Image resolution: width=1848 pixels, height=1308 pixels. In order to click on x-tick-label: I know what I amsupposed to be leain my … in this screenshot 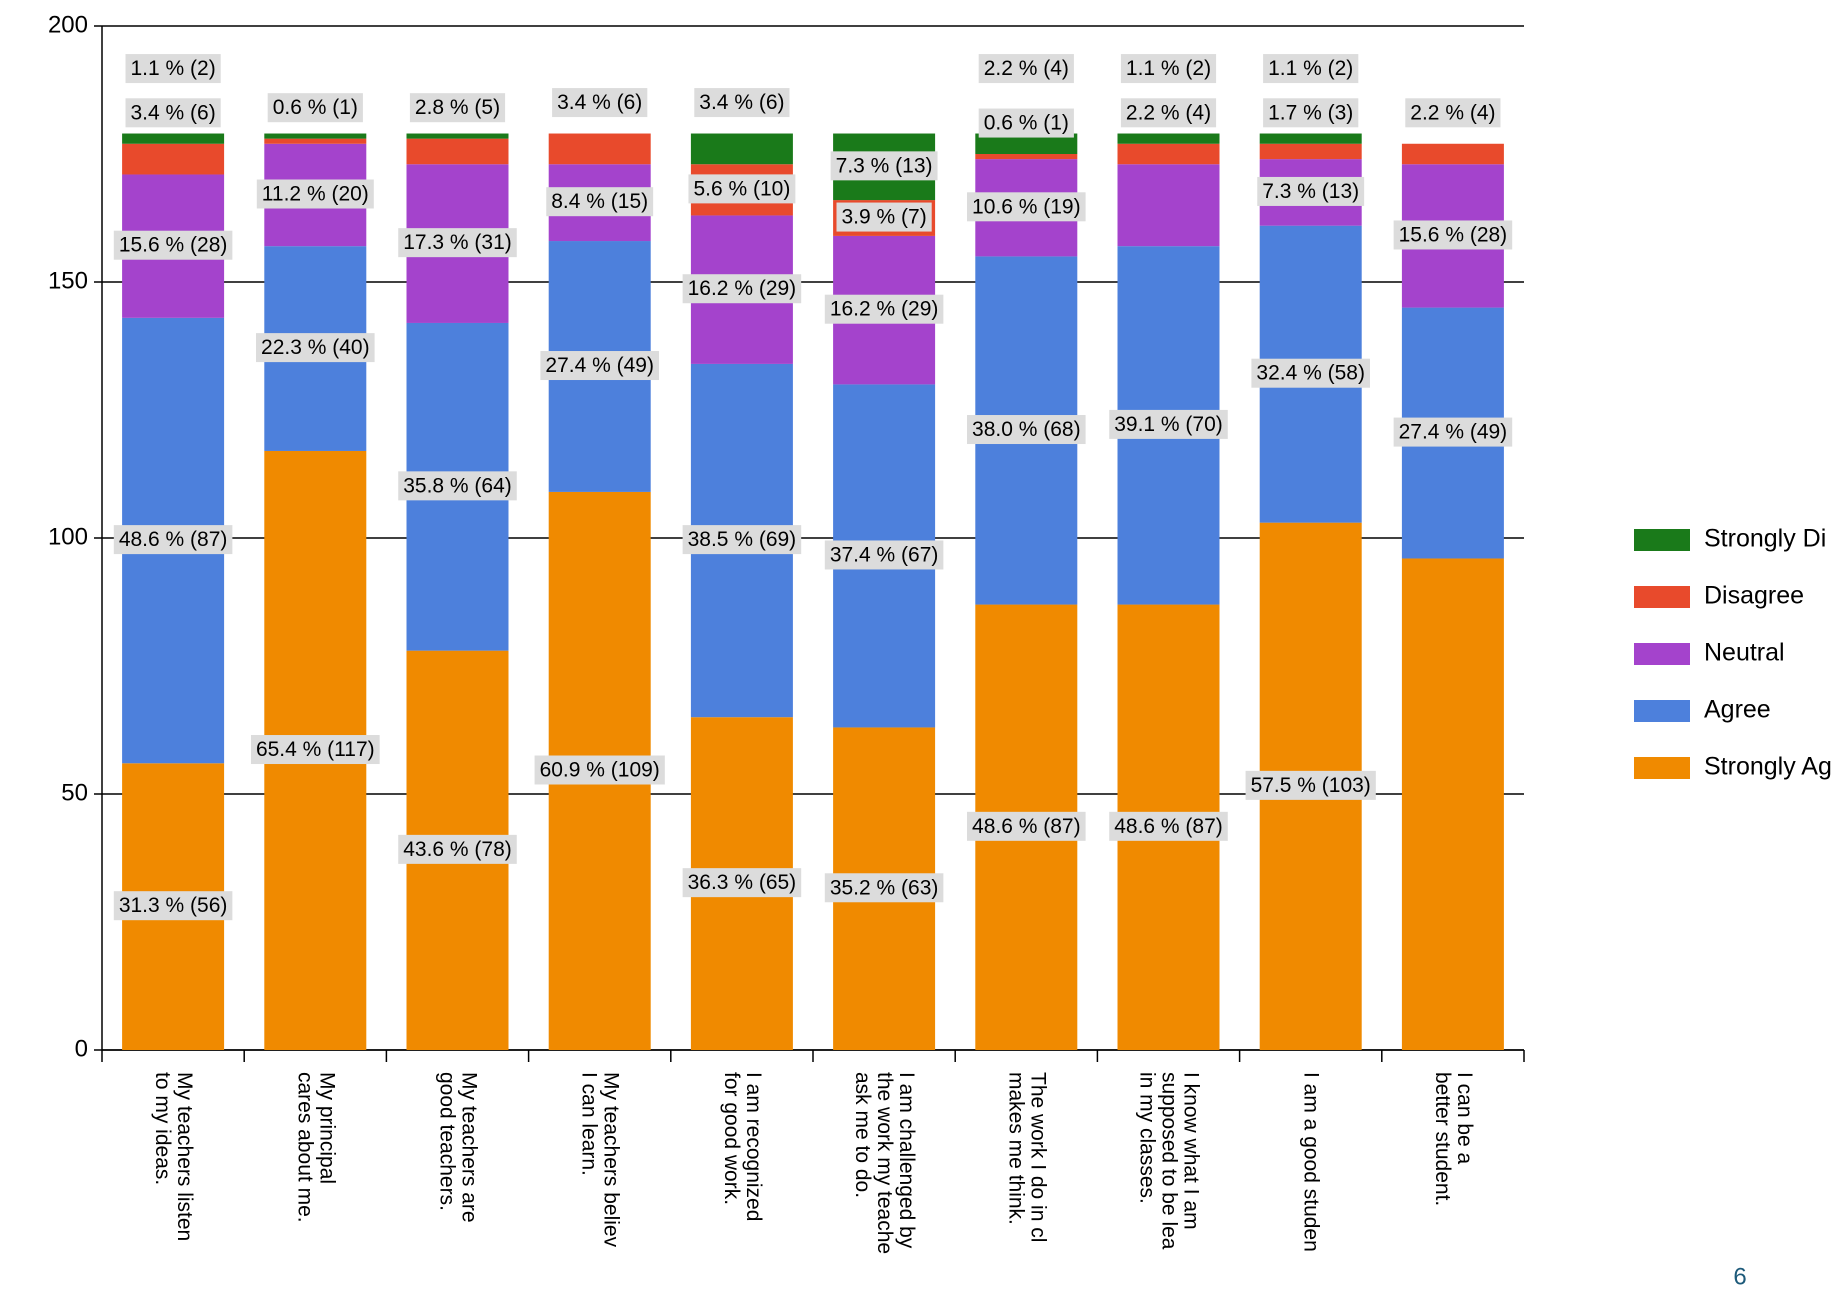, I will do `click(1169, 1161)`.